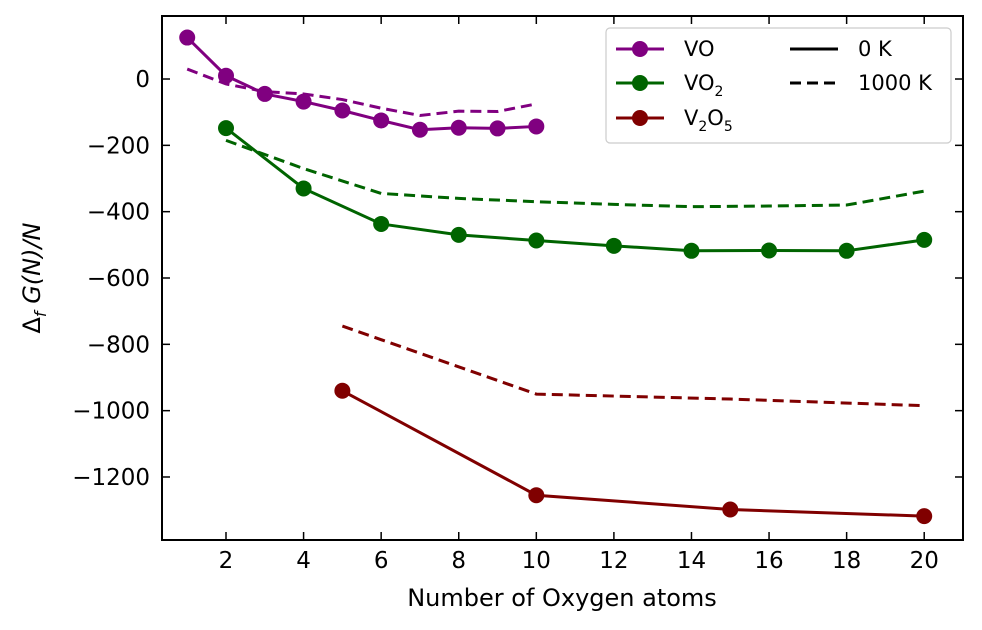 The height and width of the screenshot is (630, 982). I want to click on vo-1000k-line, so click(361, 92).